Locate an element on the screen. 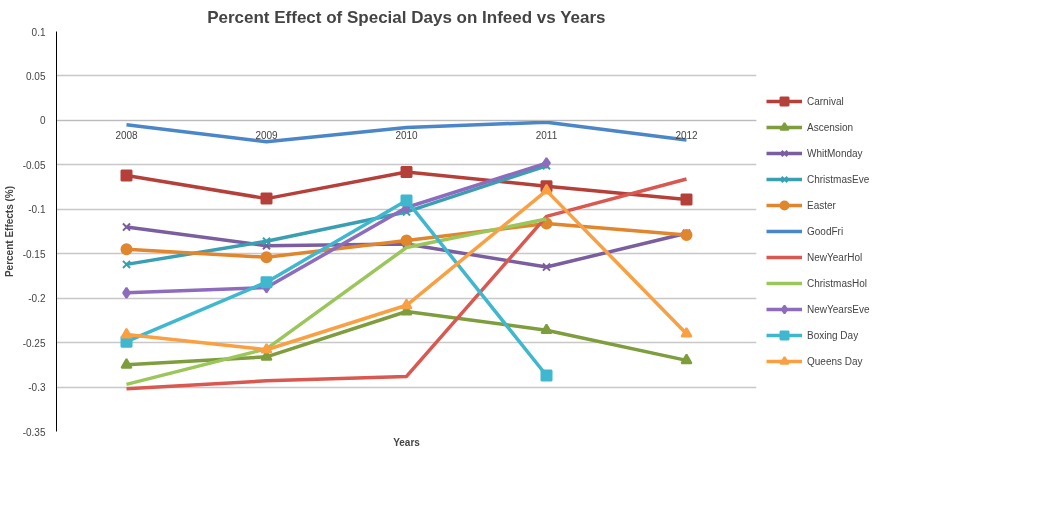 The width and height of the screenshot is (1050, 518). y-axis-title: Percent Effects (%) is located at coordinates (9, 231).